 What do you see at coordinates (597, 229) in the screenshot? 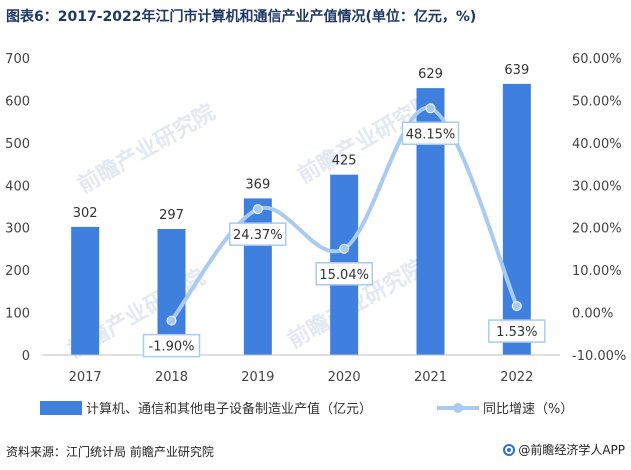
I see `y-right-tick-label: 20.00%` at bounding box center [597, 229].